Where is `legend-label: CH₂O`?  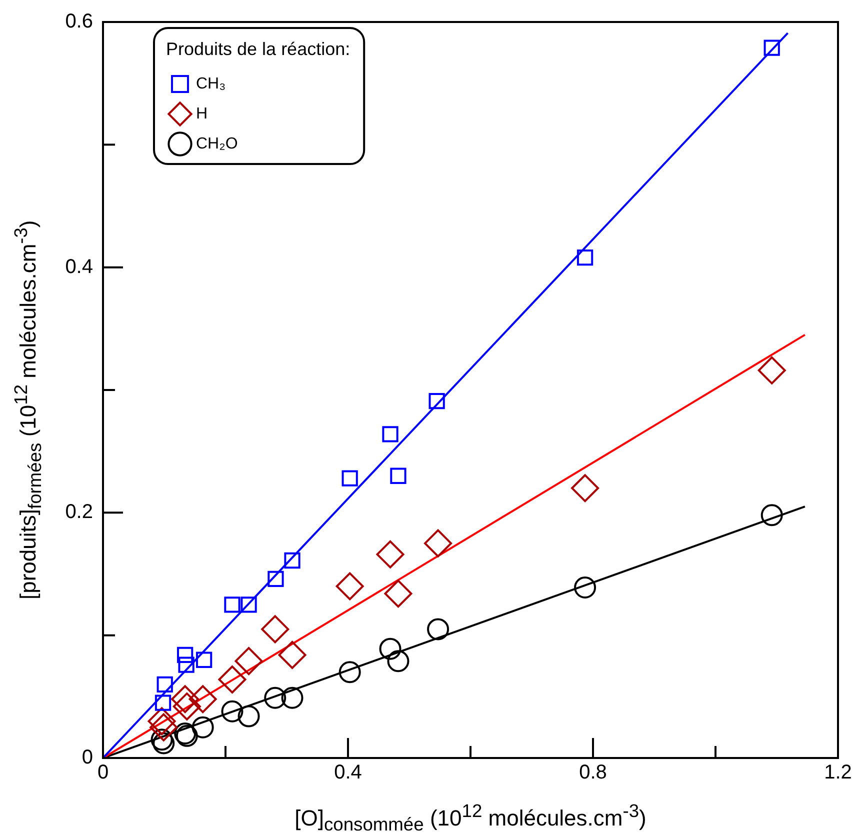 legend-label: CH₂O is located at coordinates (217, 143).